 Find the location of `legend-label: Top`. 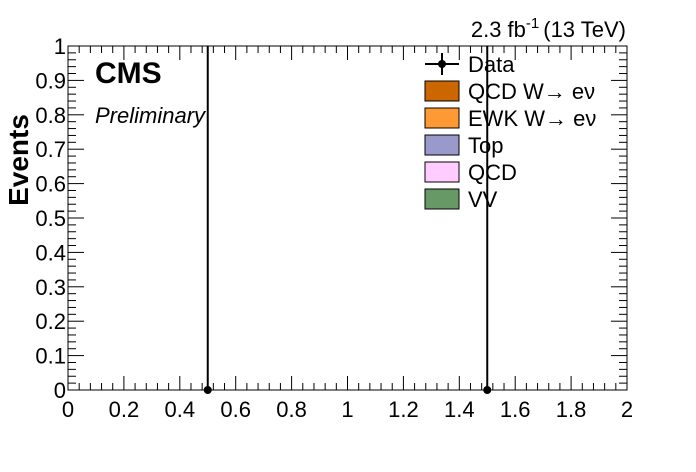

legend-label: Top is located at coordinates (485, 145).